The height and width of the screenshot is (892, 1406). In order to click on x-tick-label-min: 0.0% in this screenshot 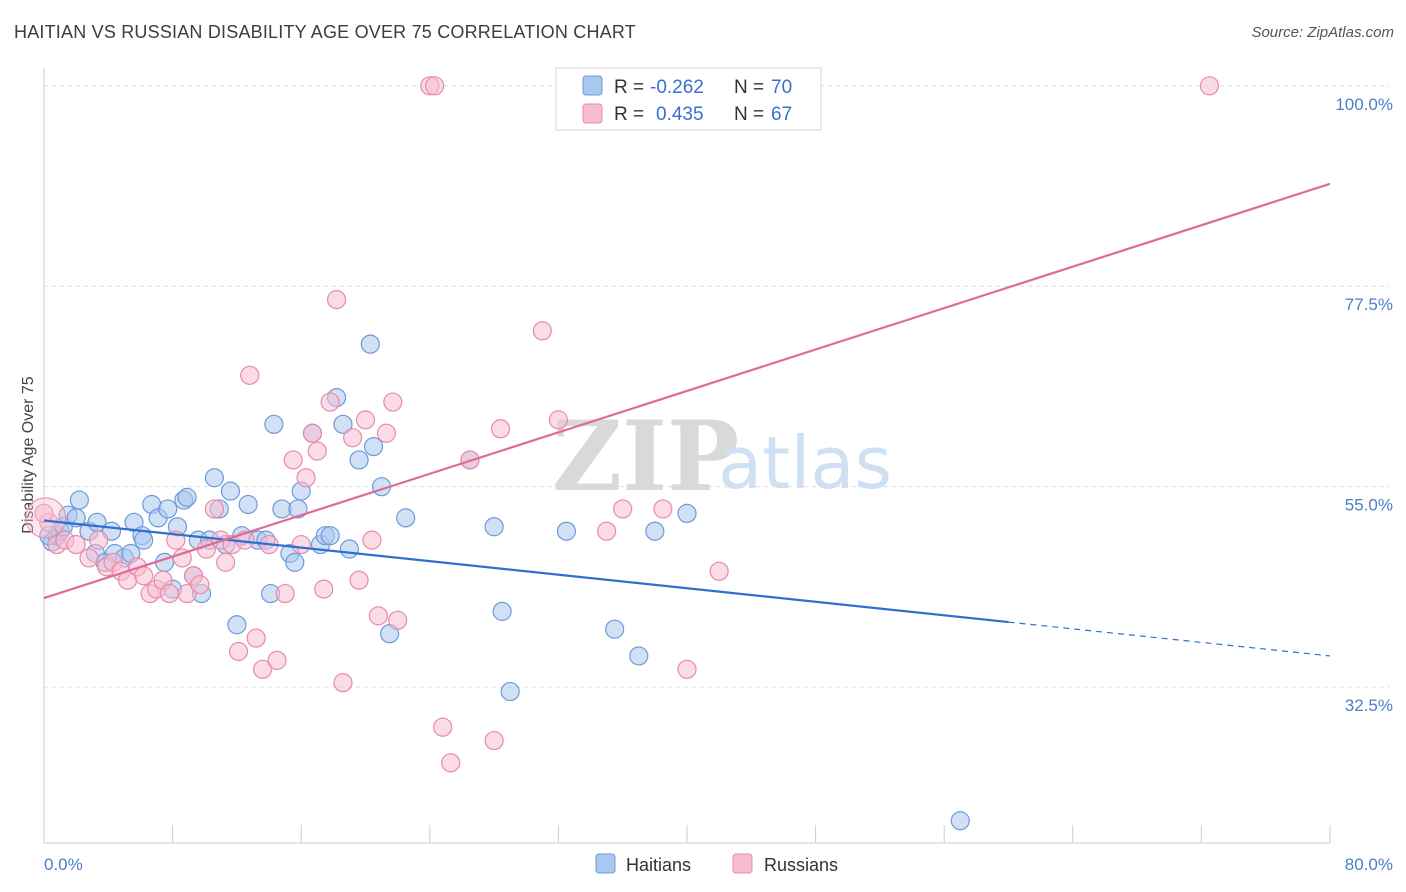, I will do `click(63, 864)`.